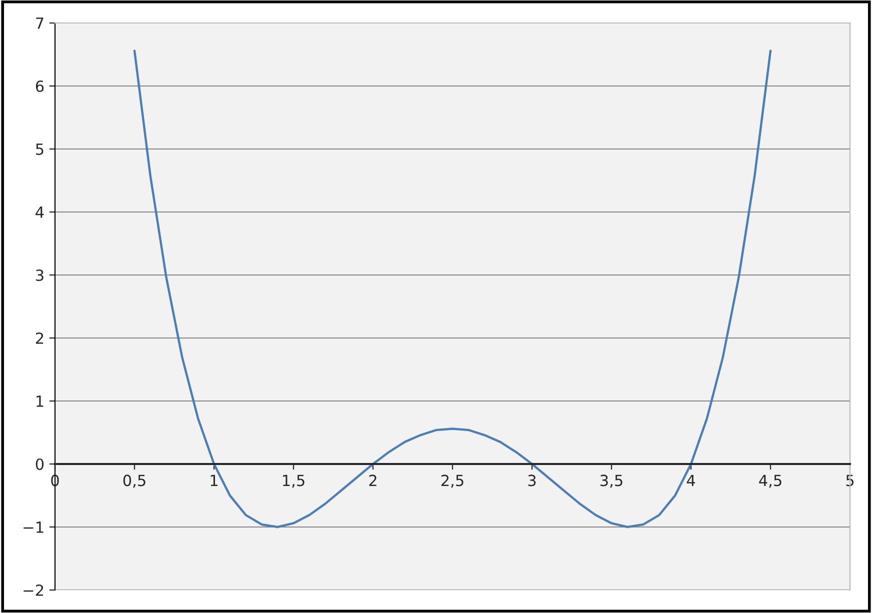  I want to click on x-tick-label: 0,5, so click(134, 481).